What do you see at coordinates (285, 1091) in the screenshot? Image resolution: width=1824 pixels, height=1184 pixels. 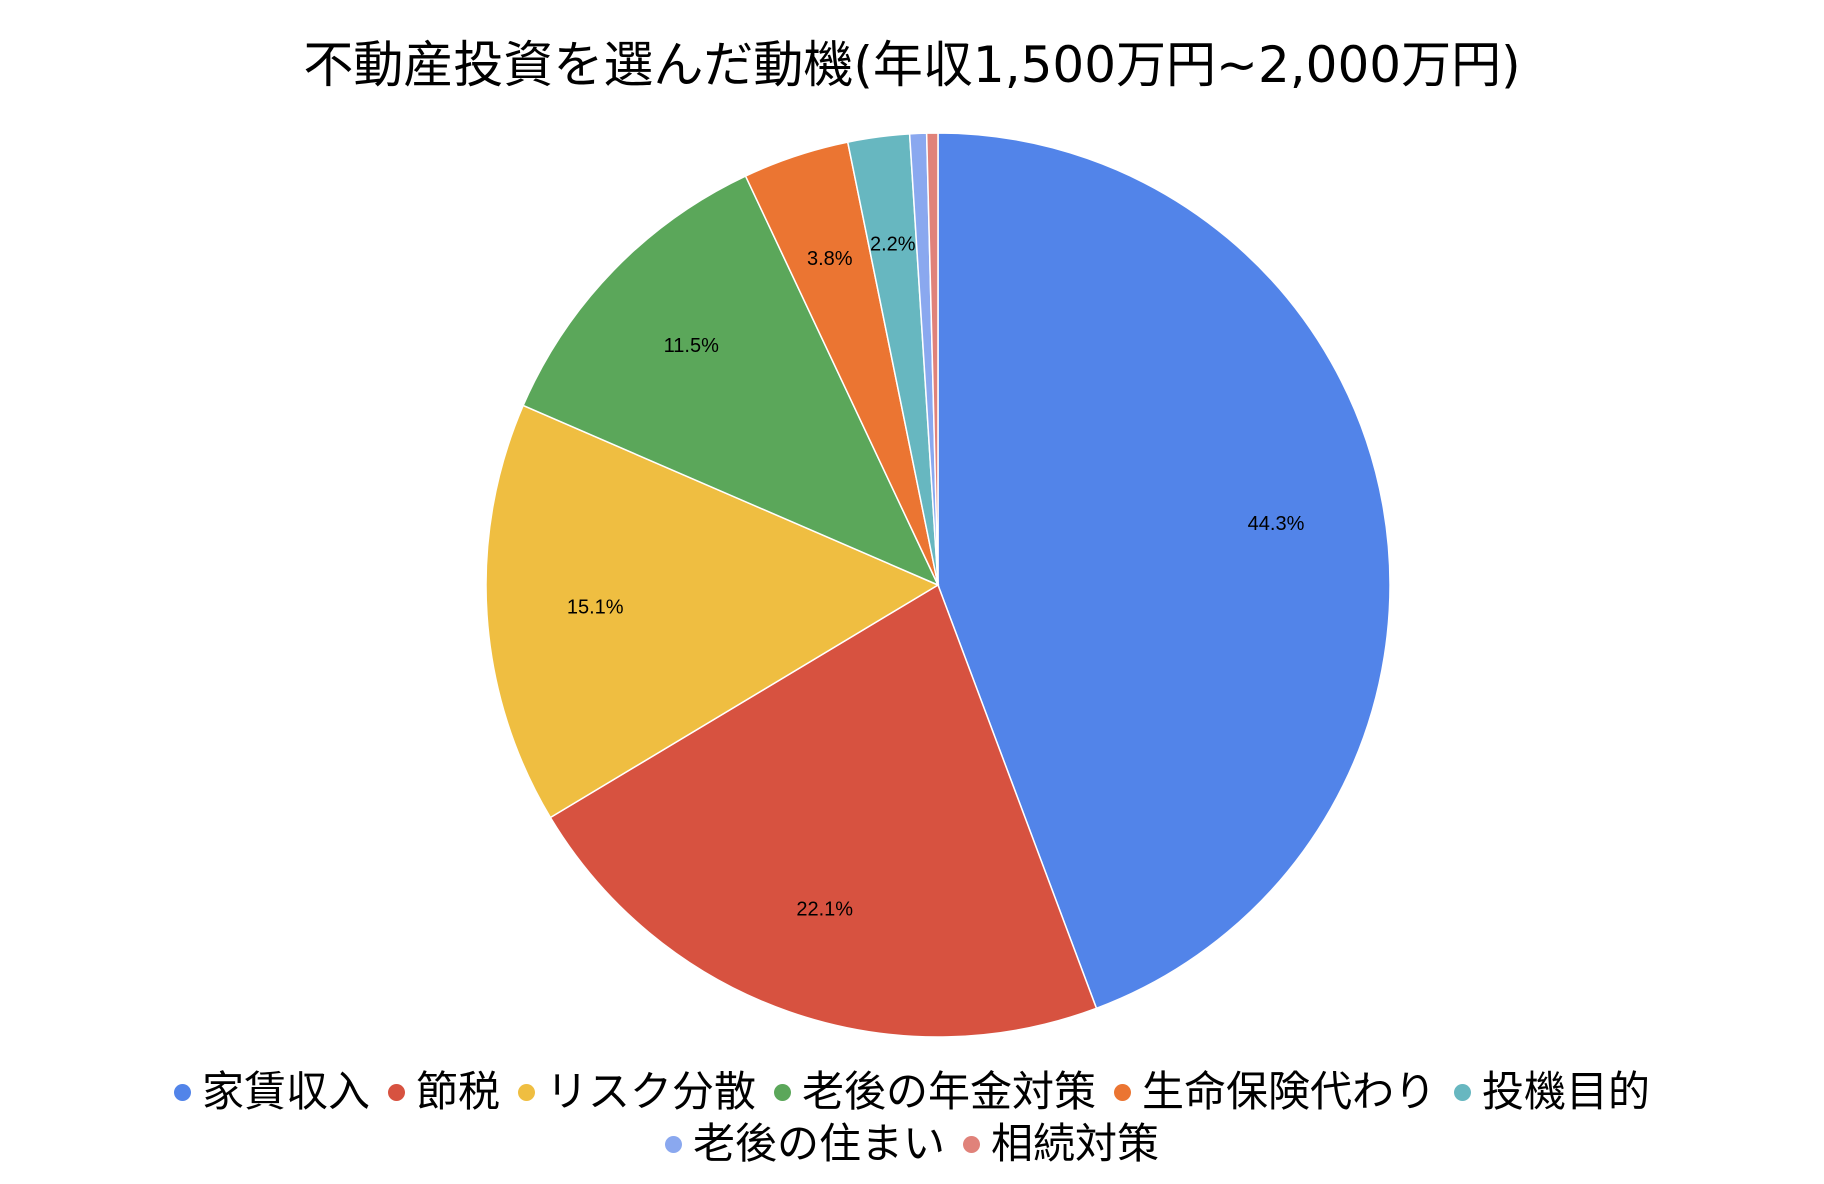 I see `legend-label: 家賃収入` at bounding box center [285, 1091].